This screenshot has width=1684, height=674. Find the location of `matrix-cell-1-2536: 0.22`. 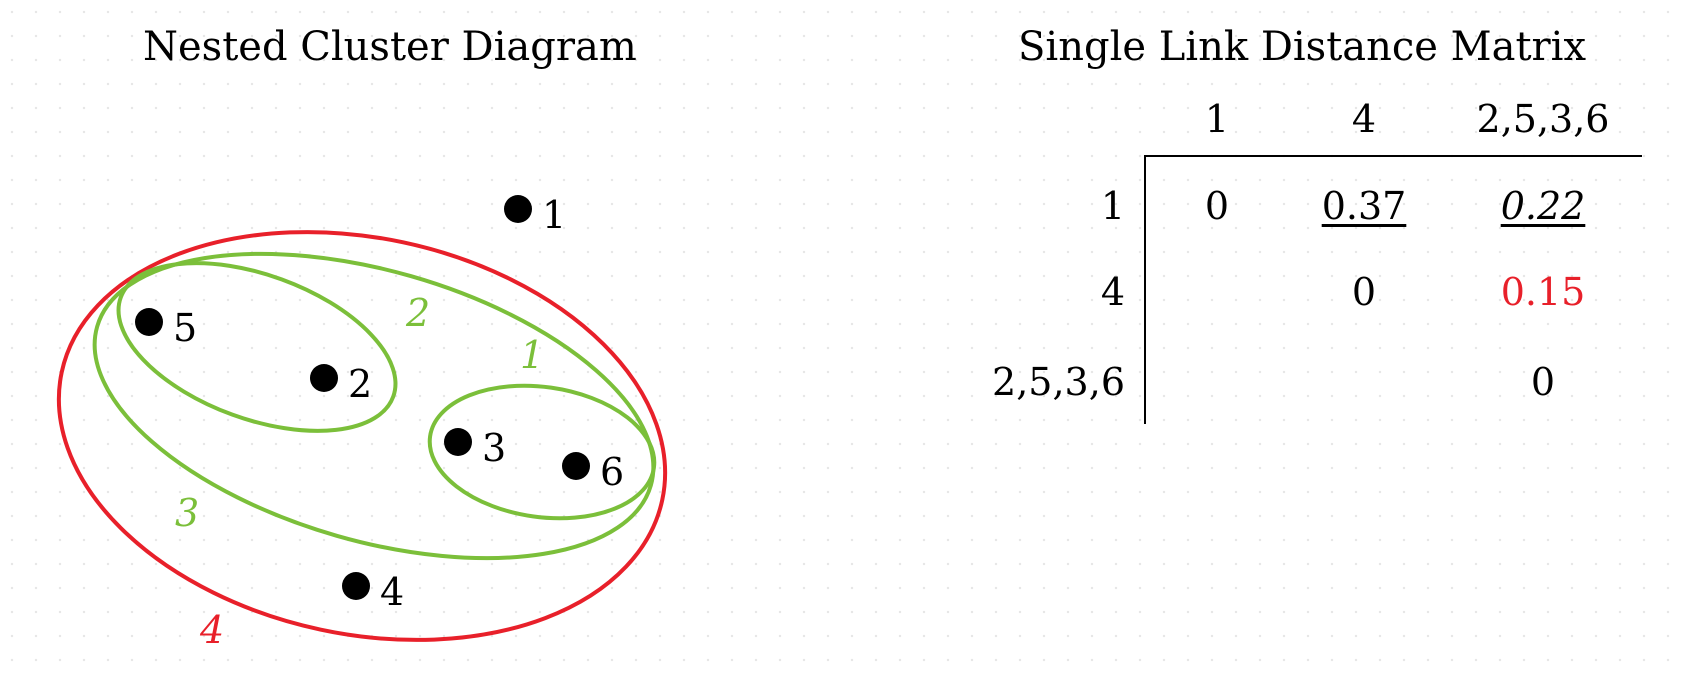

matrix-cell-1-2536: 0.22 is located at coordinates (1543, 206).